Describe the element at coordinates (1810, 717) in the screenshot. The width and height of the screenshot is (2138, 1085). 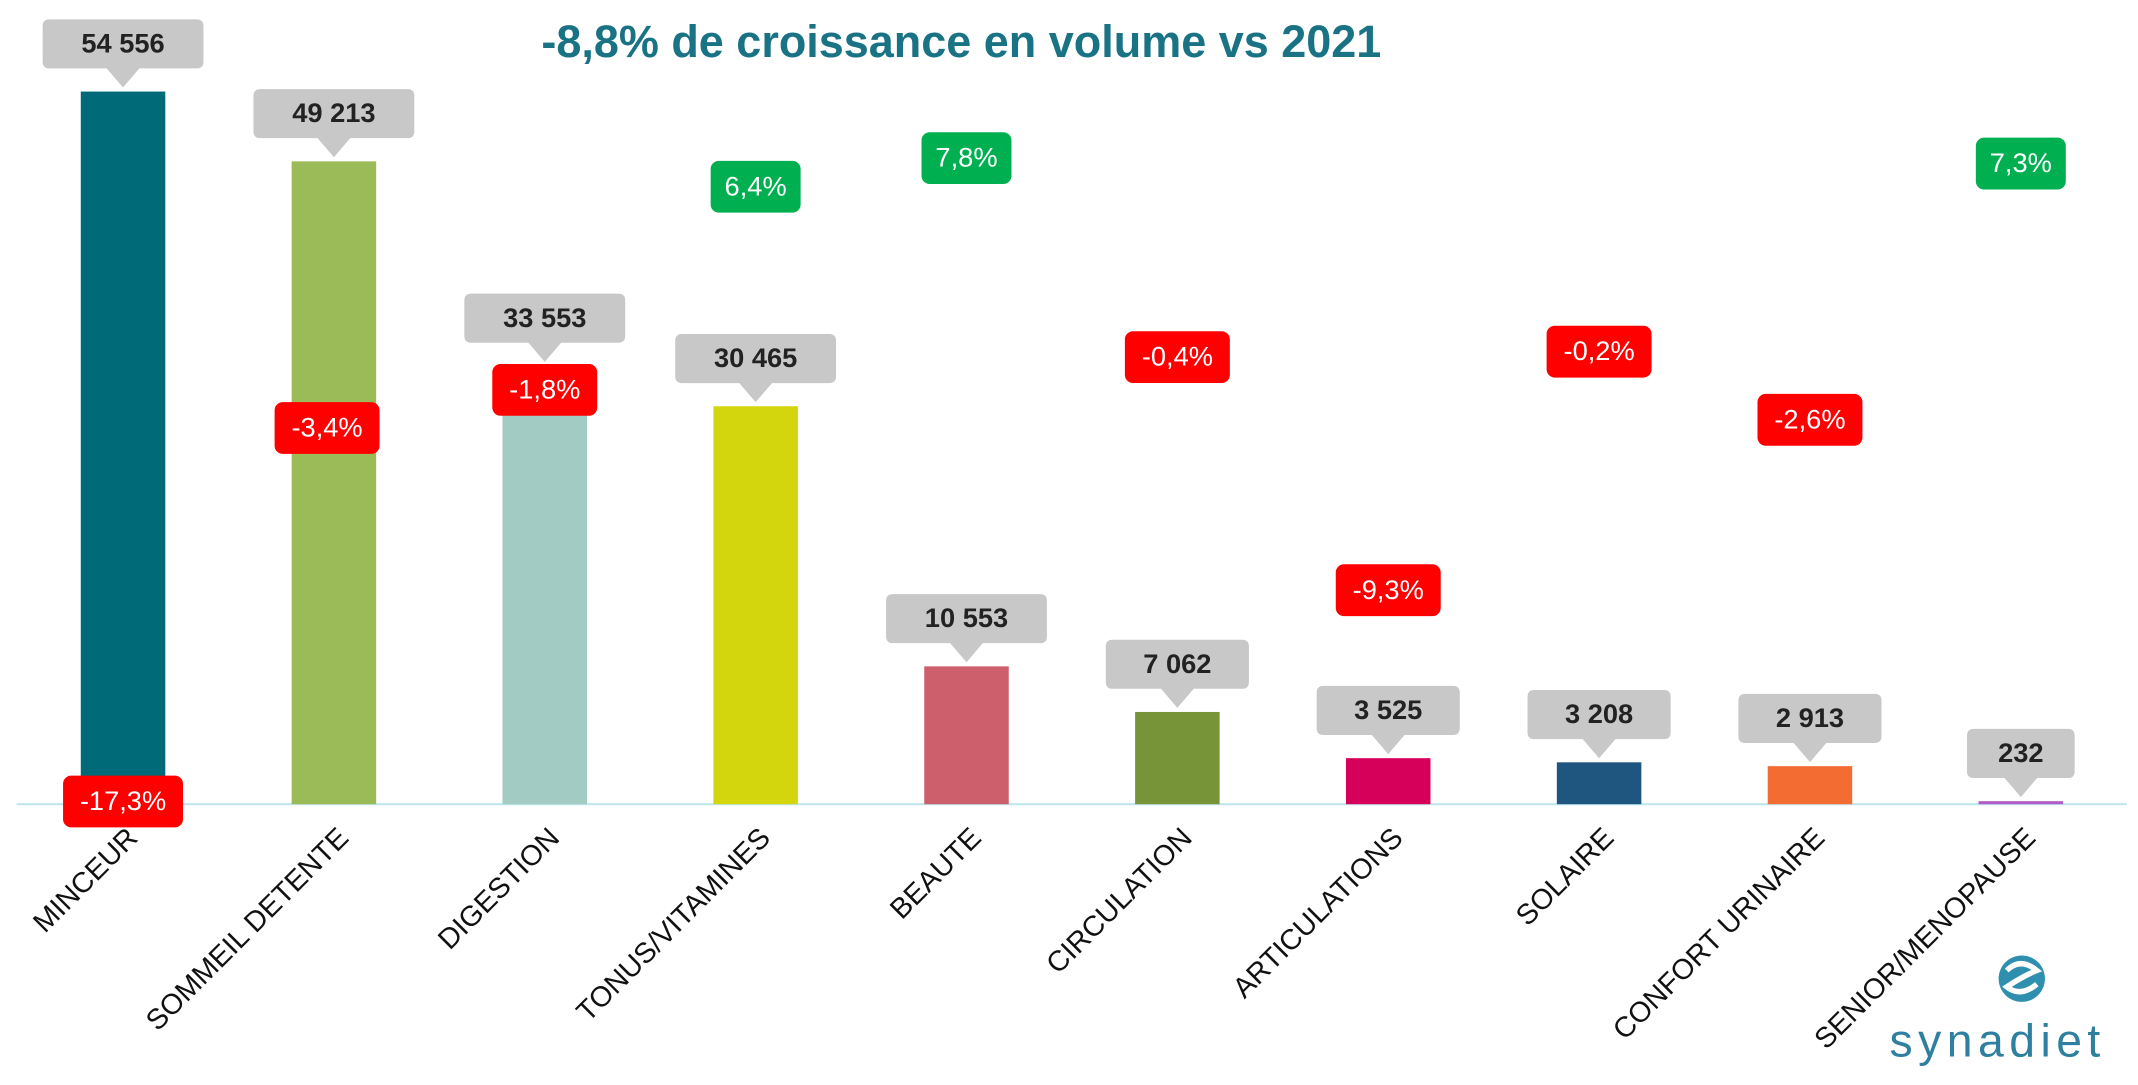
I see `value-label: 2 913` at that location.